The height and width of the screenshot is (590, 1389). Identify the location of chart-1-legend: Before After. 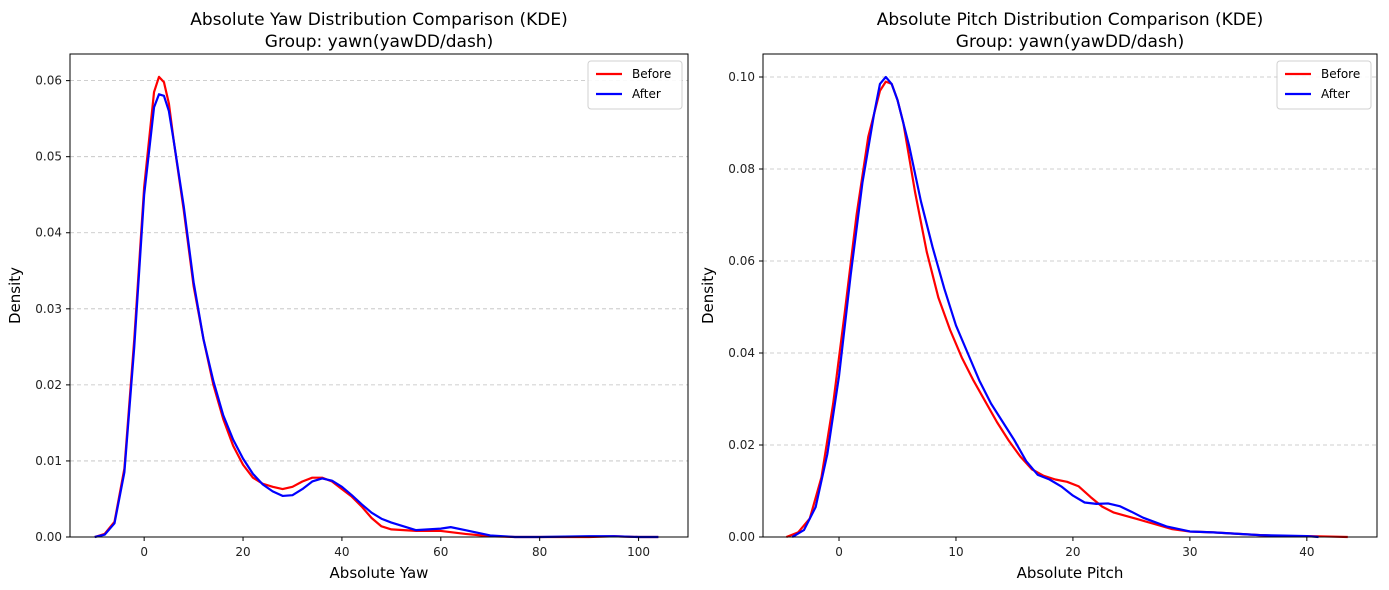
(635, 85).